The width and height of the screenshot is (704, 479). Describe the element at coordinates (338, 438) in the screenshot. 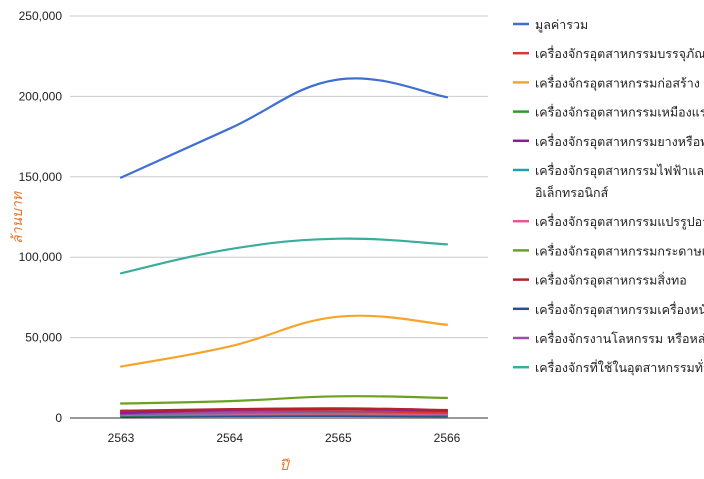

I see `x-tick-label: 2565` at that location.